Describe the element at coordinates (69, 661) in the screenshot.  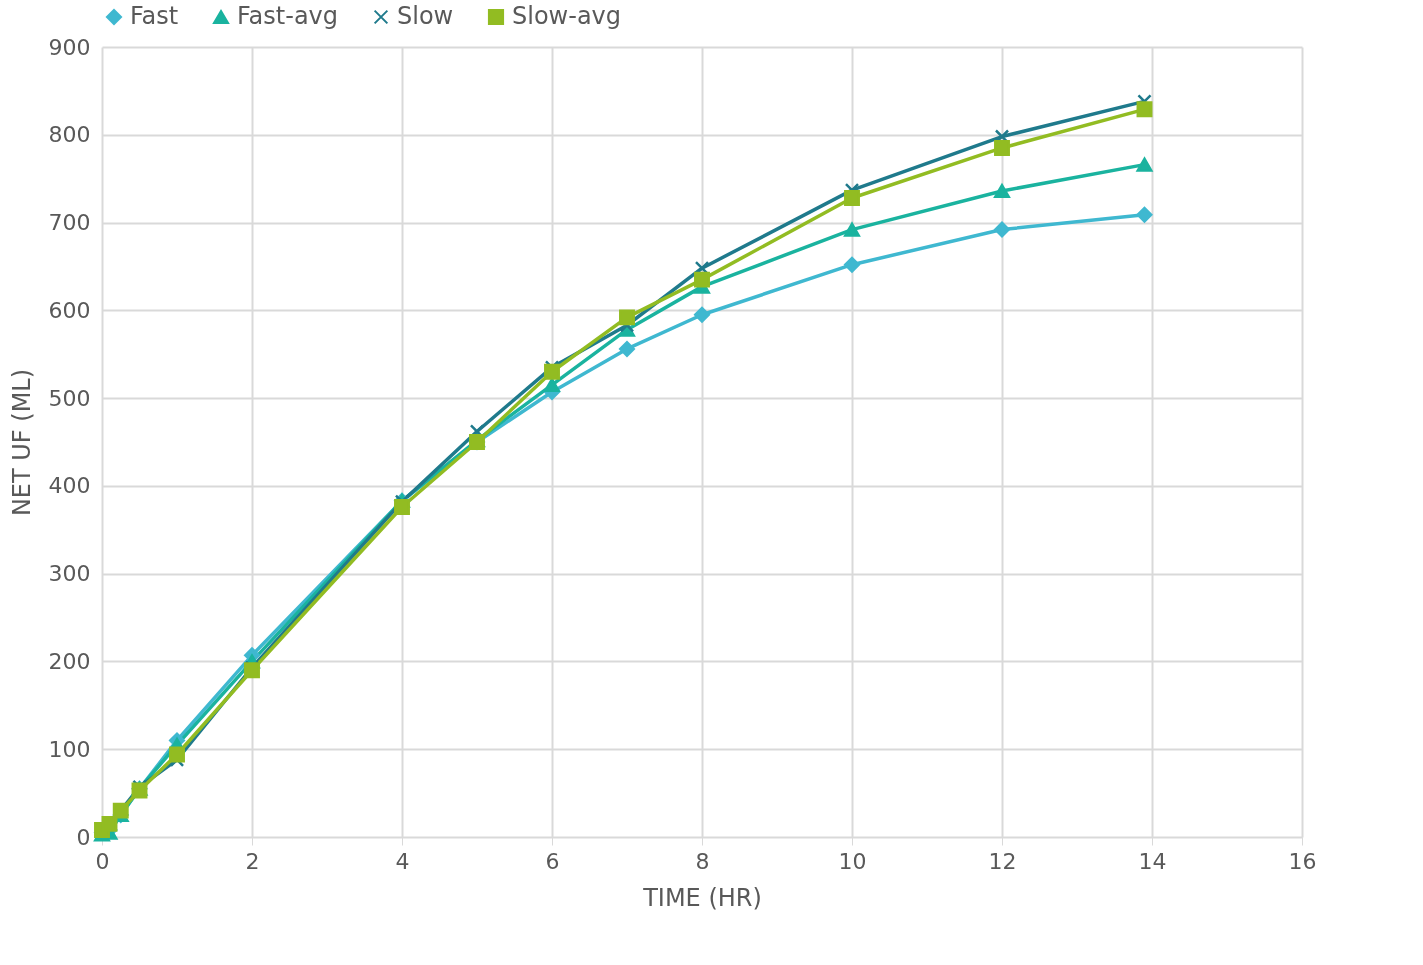
I see `y-tick-label: 200` at that location.